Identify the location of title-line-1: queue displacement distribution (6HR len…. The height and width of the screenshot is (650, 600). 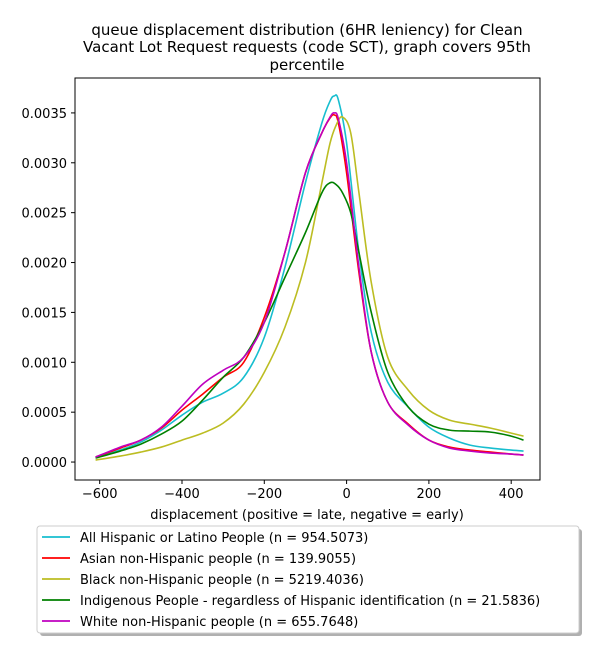
(306, 30).